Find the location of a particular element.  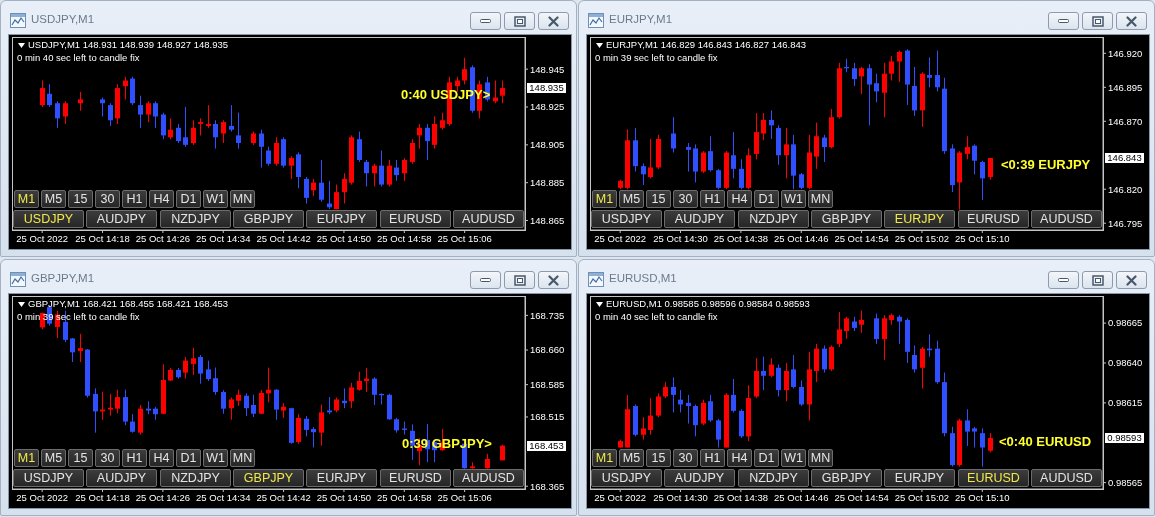

timeframe-button: 15 is located at coordinates (80, 199).